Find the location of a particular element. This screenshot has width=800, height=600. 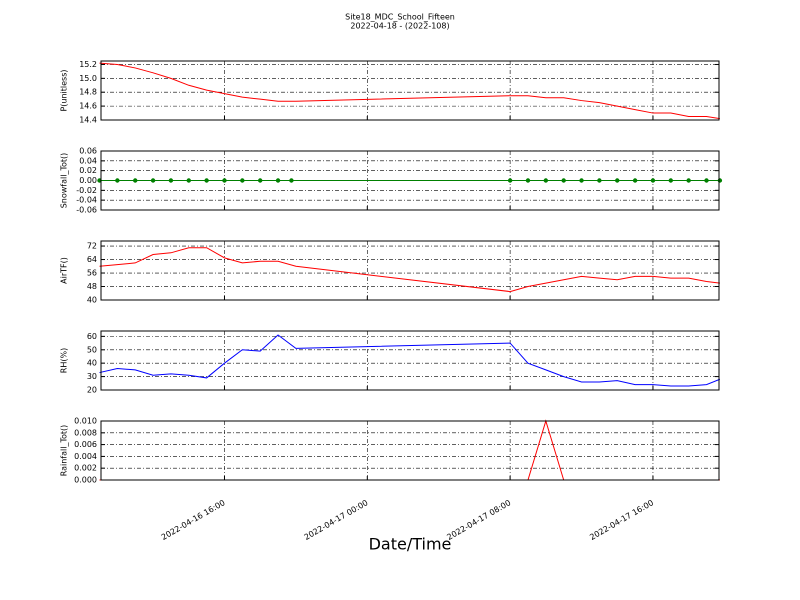

y-tick-label: 0.04 is located at coordinates (88, 160).